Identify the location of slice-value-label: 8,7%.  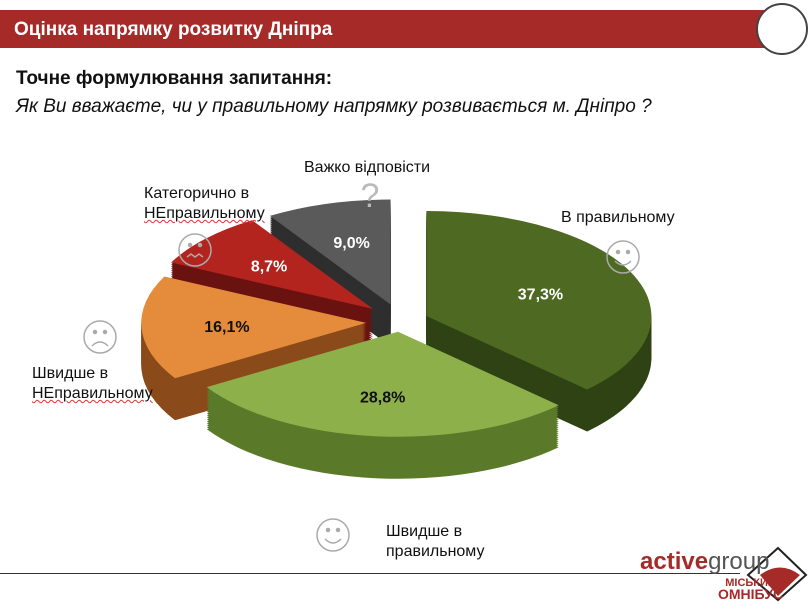
(269, 266).